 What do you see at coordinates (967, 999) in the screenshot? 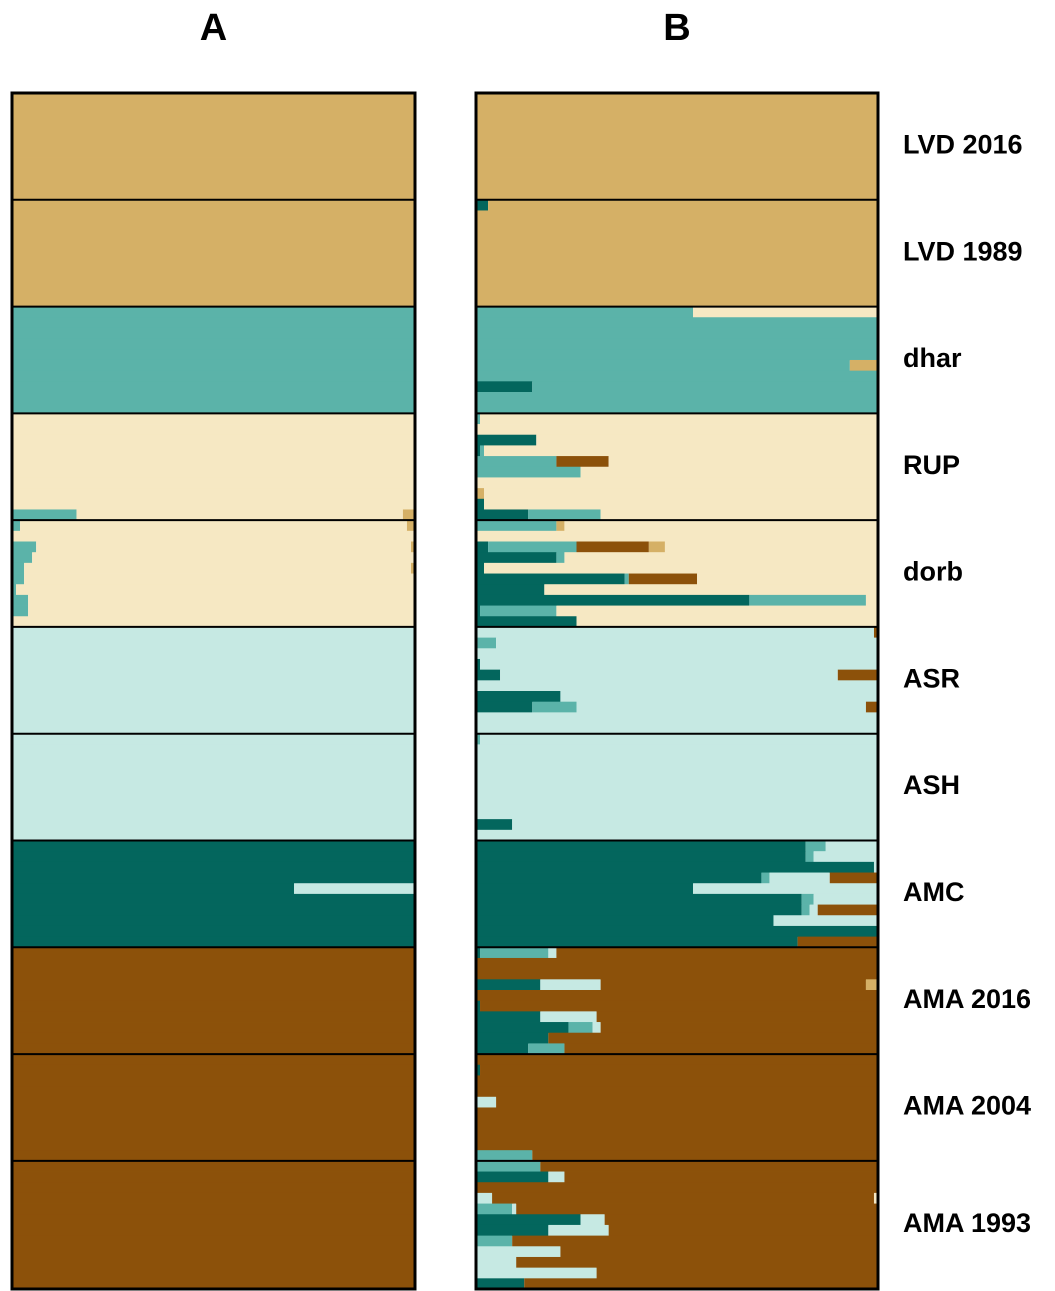
I see `group-label: AMA 2016` at bounding box center [967, 999].